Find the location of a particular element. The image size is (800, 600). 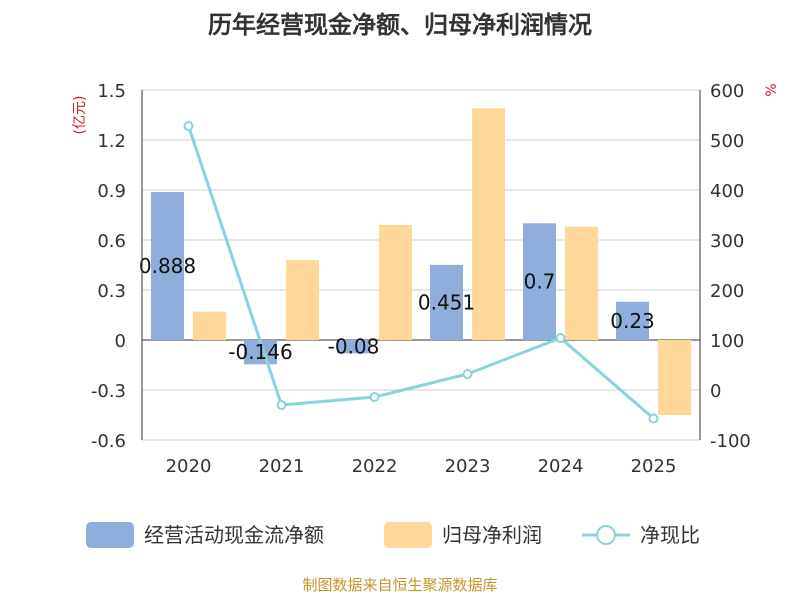

legend-label-cashflow: 经营活动现金流净额 is located at coordinates (234, 535).